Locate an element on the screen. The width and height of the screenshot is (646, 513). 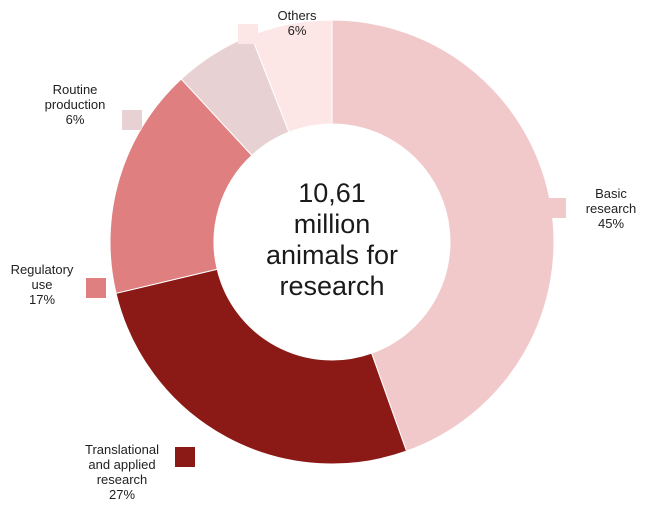
slice-label-routine-production: Routine production 6% is located at coordinates (75, 104).